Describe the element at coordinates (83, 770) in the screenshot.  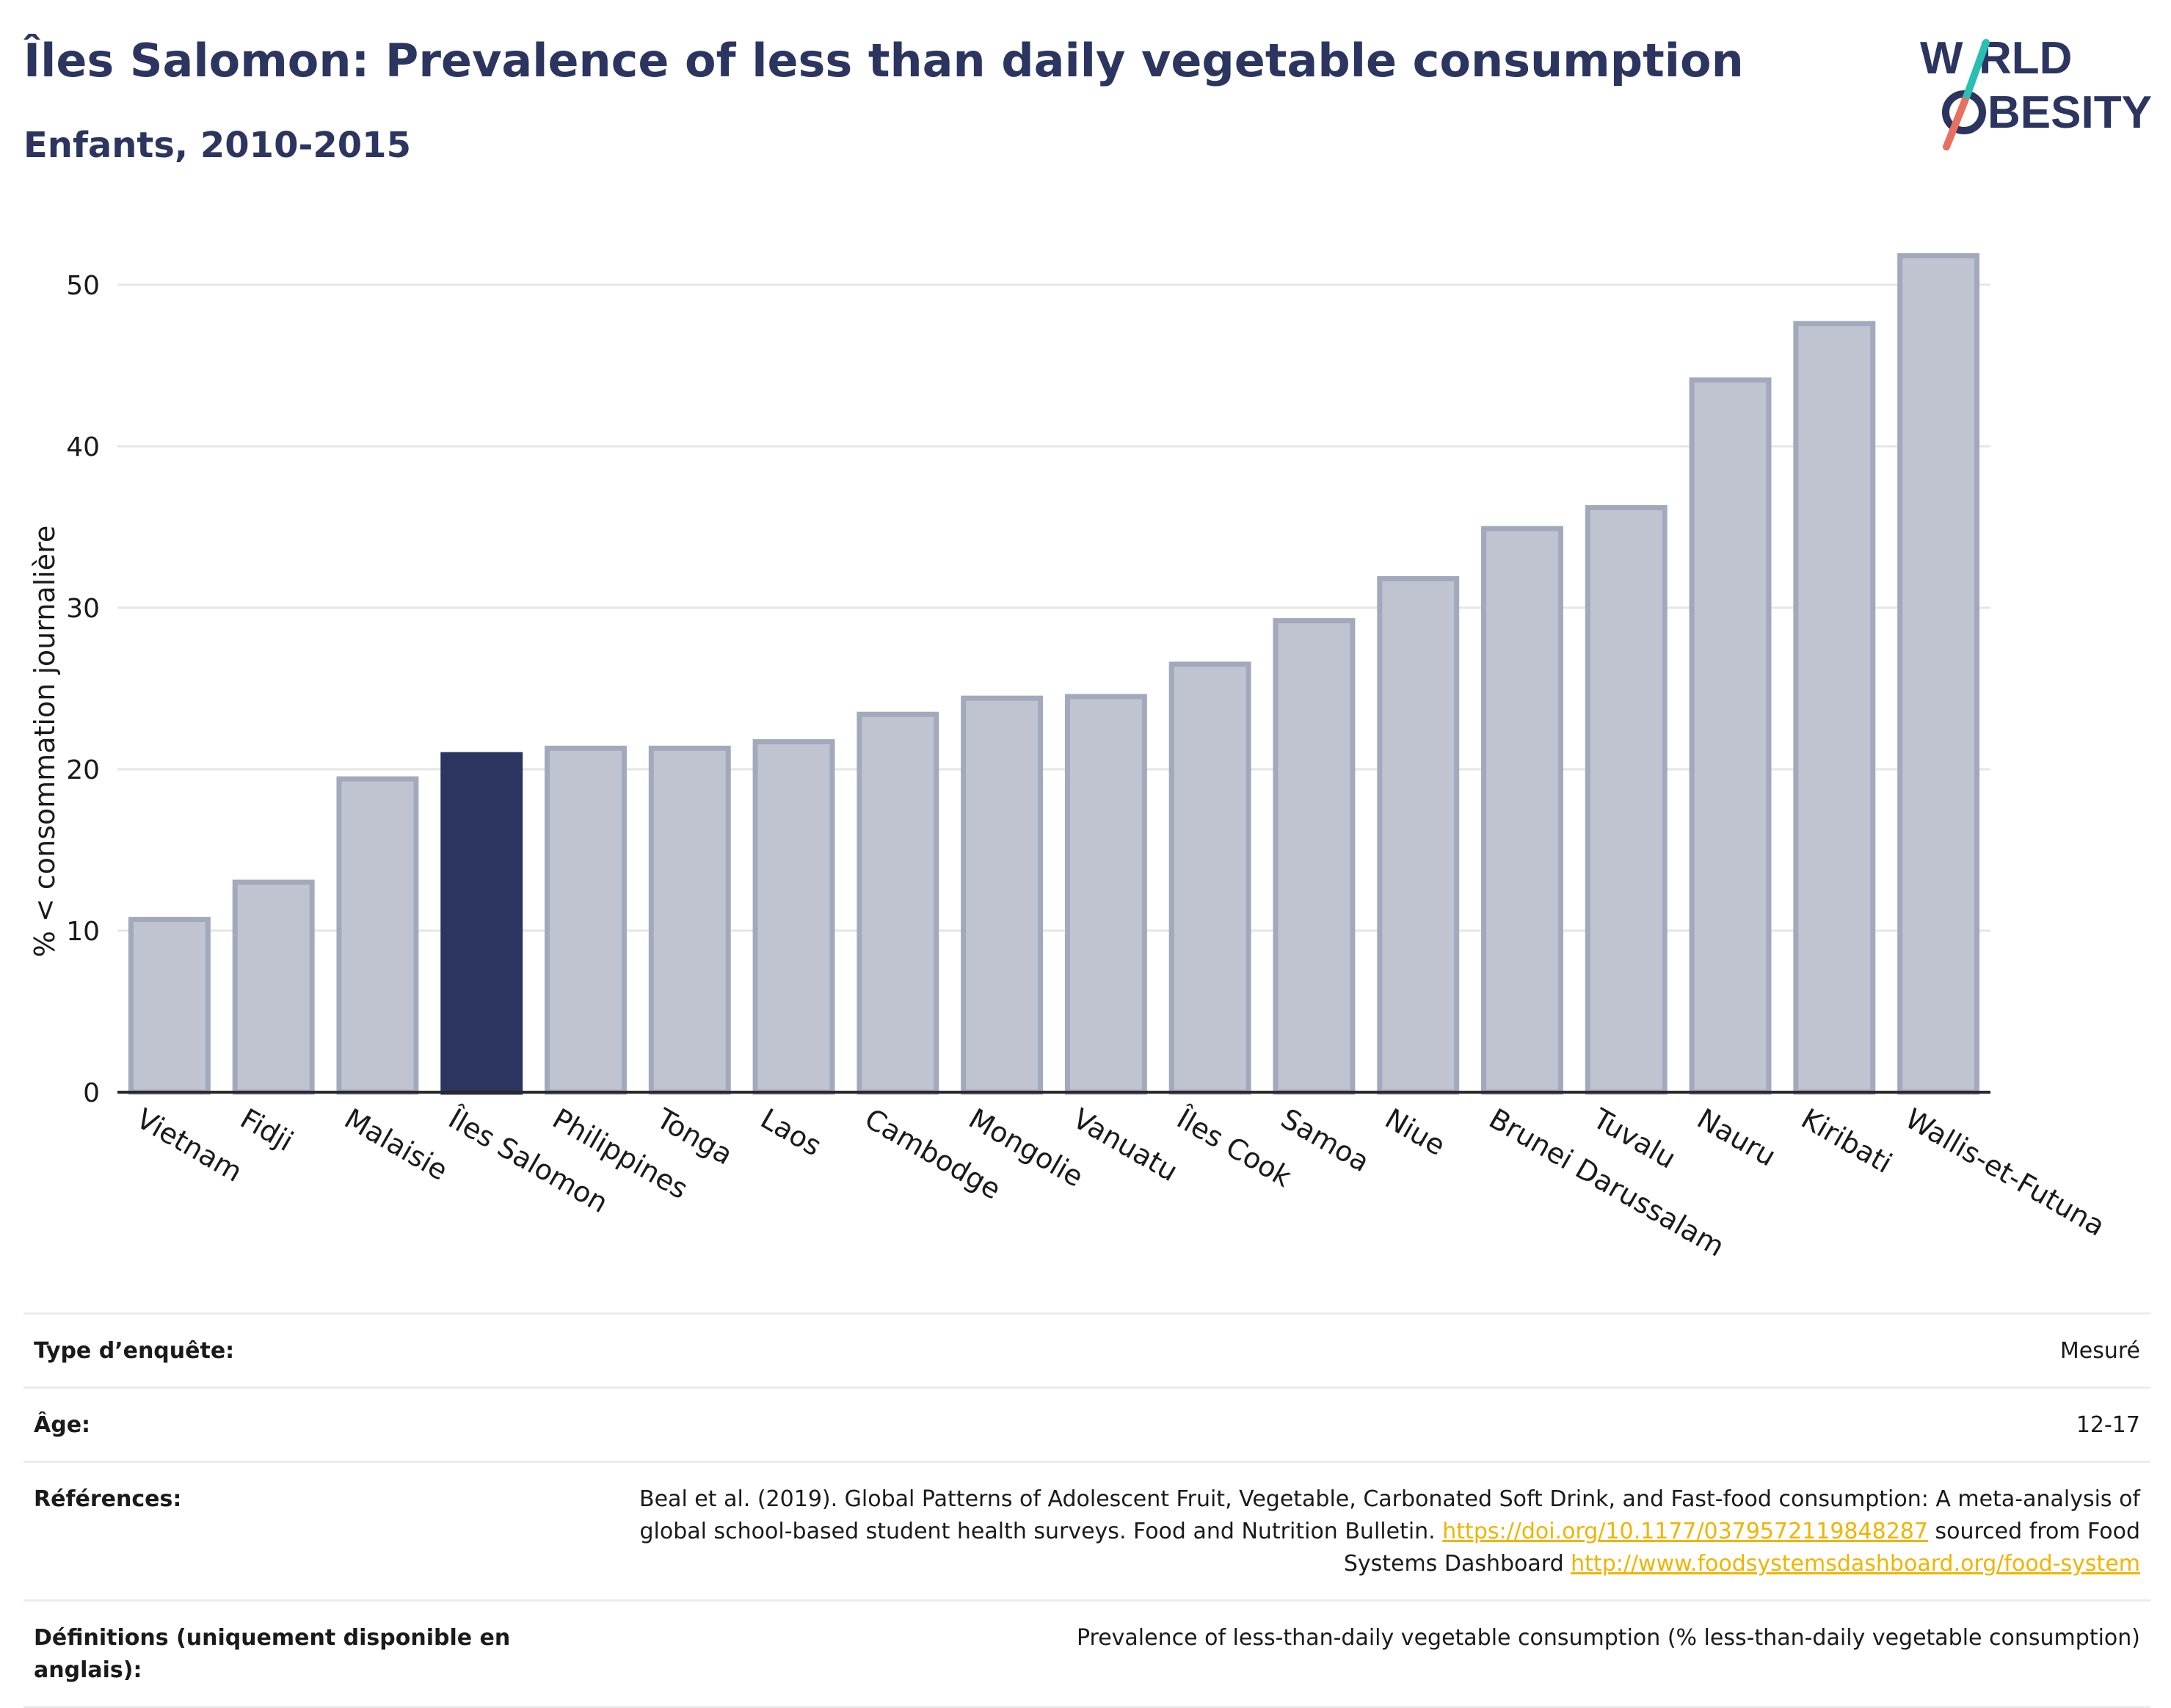
I see `y-tick-label: 20` at that location.